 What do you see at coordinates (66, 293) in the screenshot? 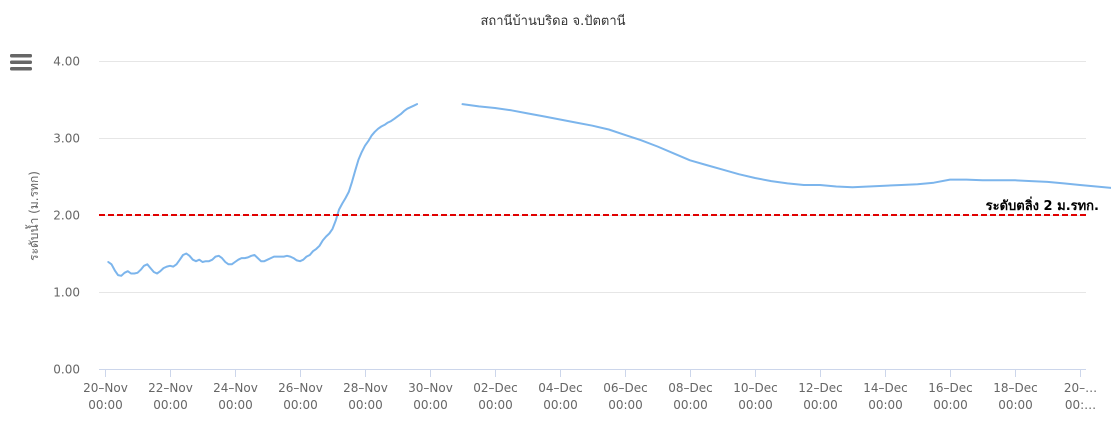
I see `y-tick-label: 1.00` at bounding box center [66, 293].